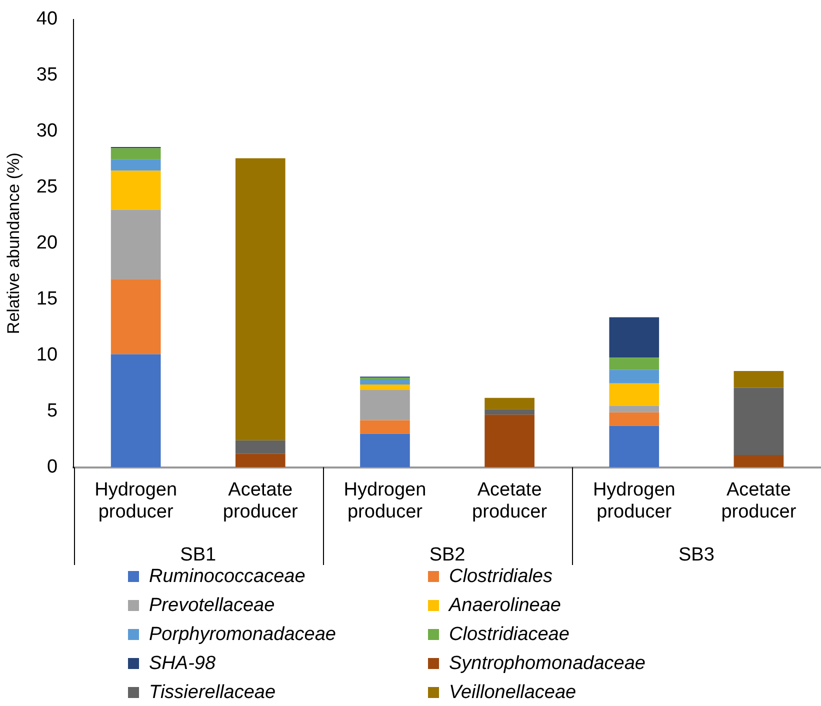  What do you see at coordinates (212, 605) in the screenshot?
I see `legend-label: Prevotellaceae` at bounding box center [212, 605].